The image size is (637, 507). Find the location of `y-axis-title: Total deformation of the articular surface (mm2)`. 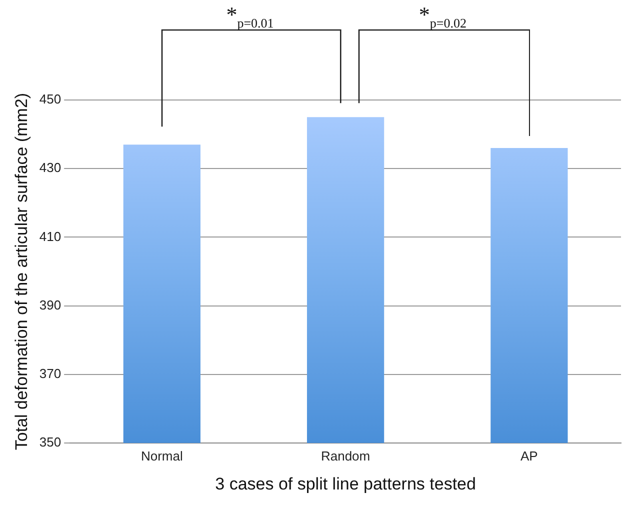

y-axis-title: Total deformation of the articular surface (mm2) is located at coordinates (21, 271).